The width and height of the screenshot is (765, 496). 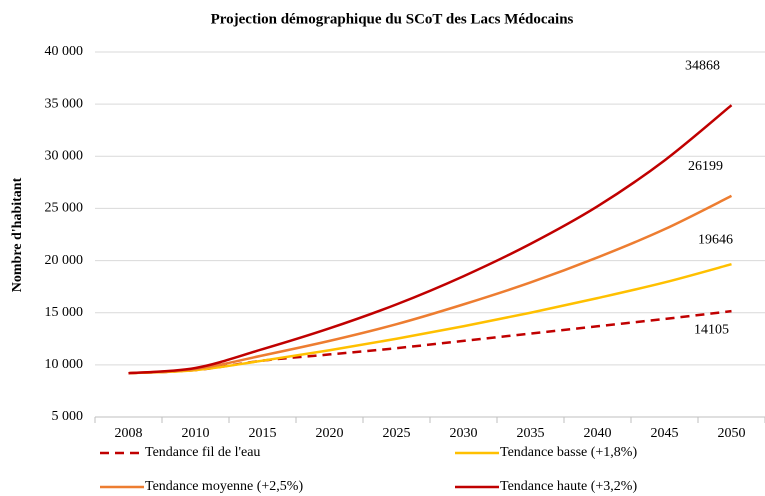 What do you see at coordinates (64, 260) in the screenshot?
I see `y-tick-label: 20 000` at bounding box center [64, 260].